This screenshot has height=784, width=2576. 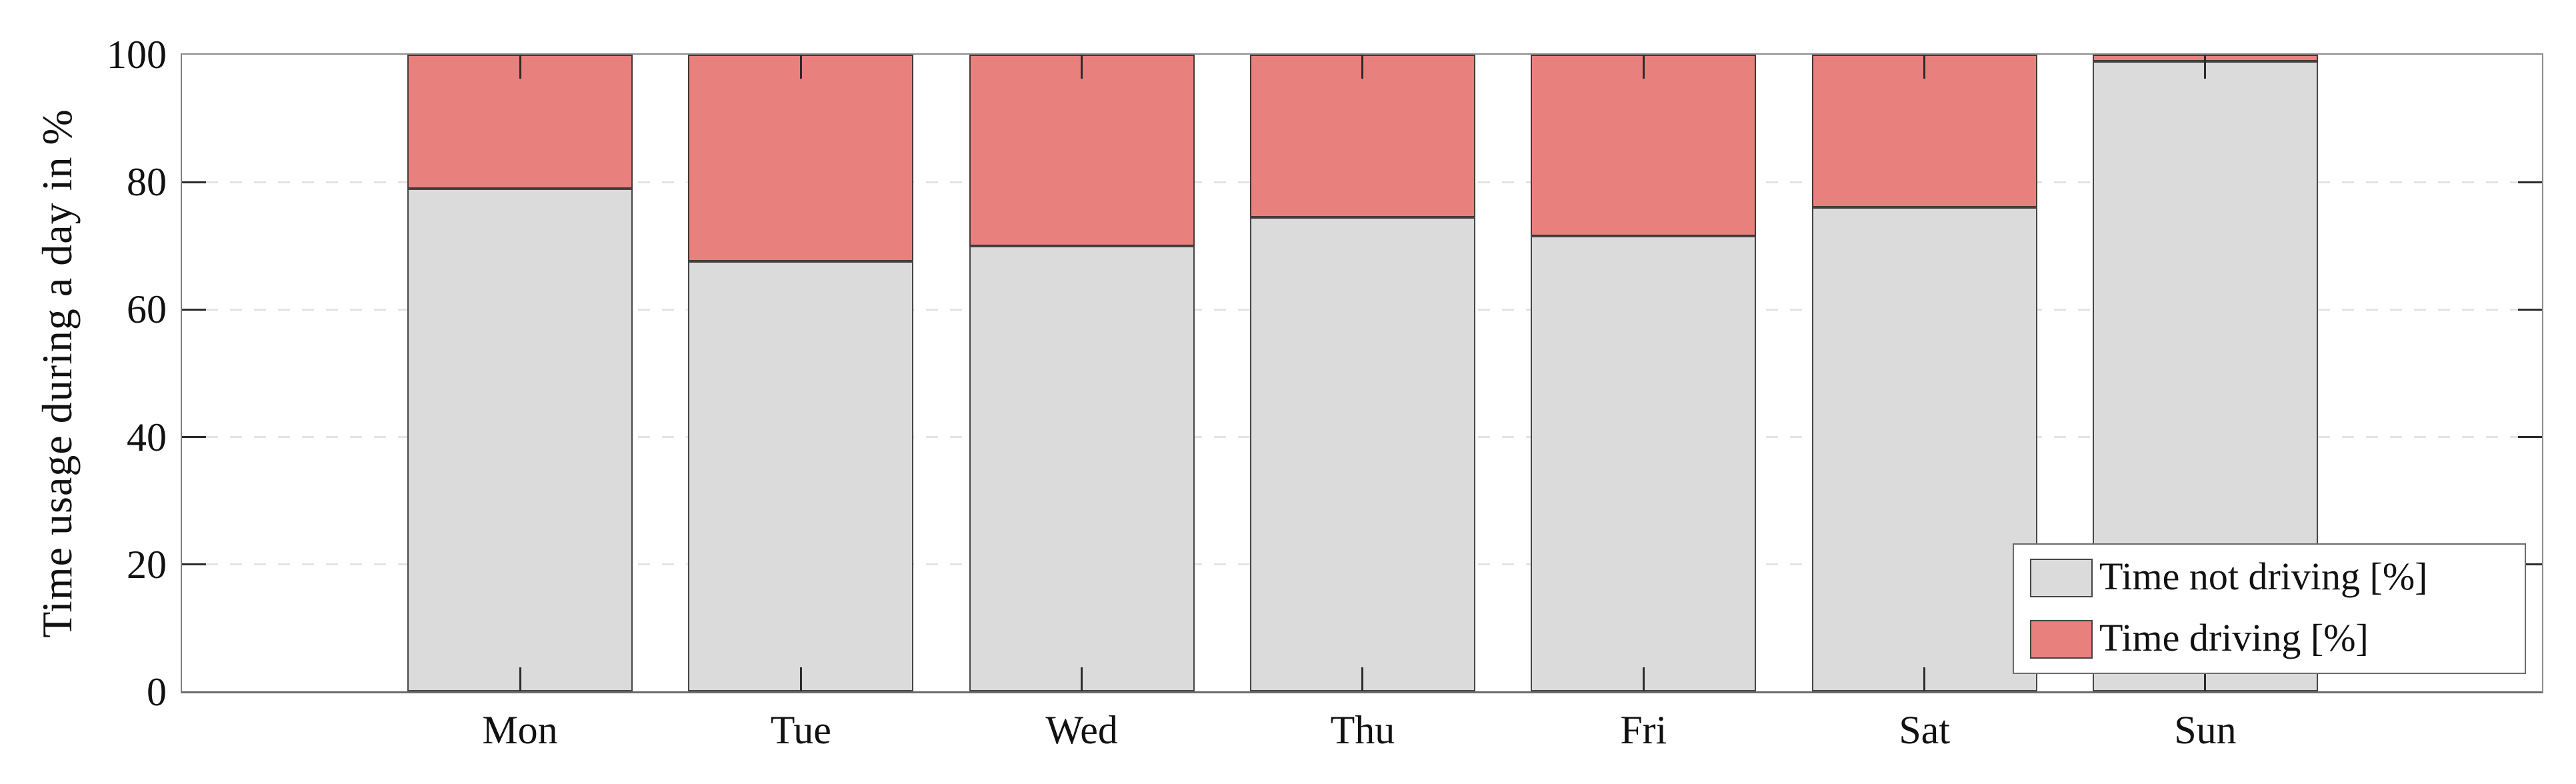 What do you see at coordinates (2061, 639) in the screenshot?
I see `legend-swatch-driving` at bounding box center [2061, 639].